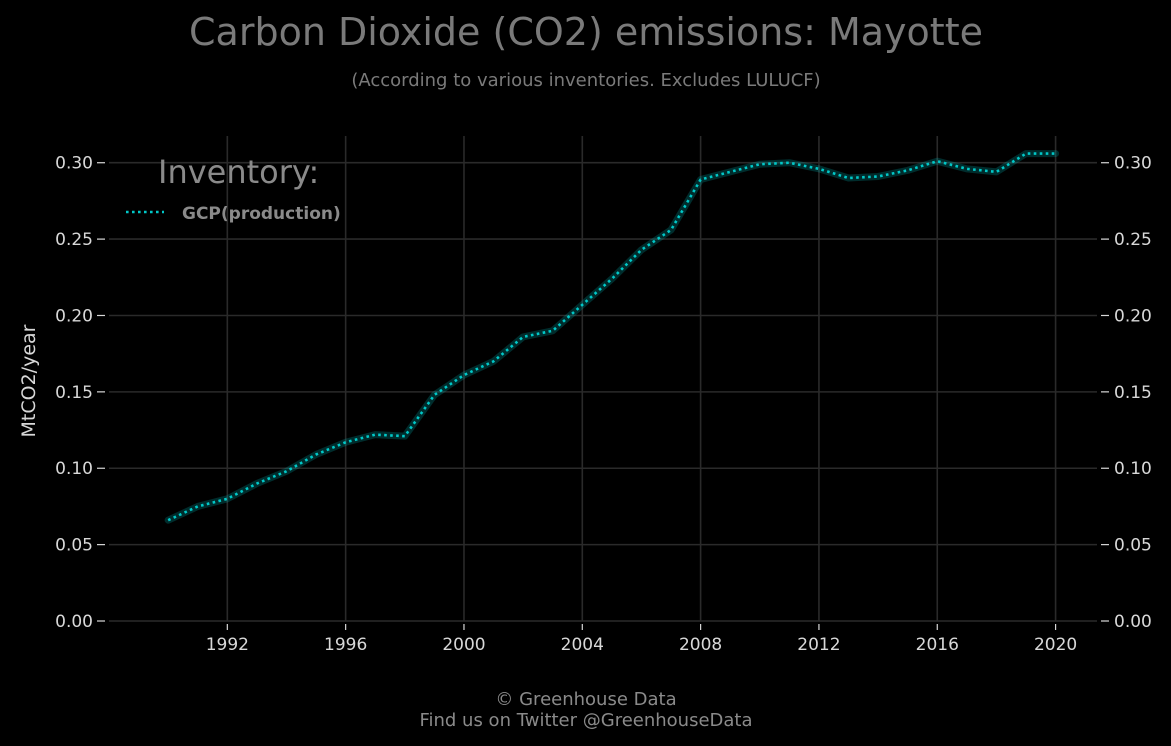 The width and height of the screenshot is (1171, 746). I want to click on footer-copyright: © Greenhouse Data, so click(585, 699).